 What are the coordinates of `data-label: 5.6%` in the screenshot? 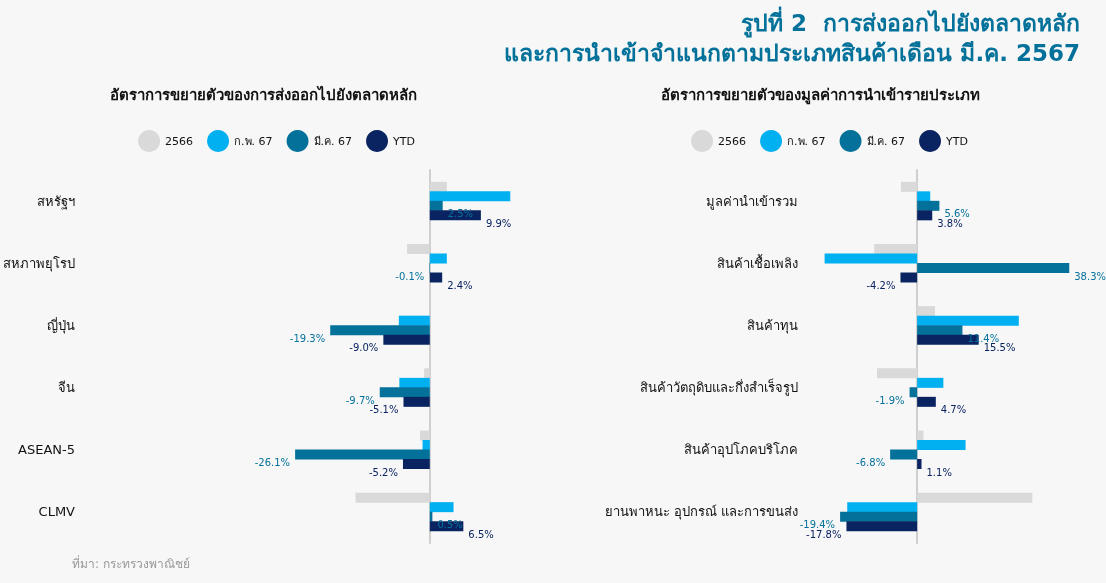 It's located at (957, 214).